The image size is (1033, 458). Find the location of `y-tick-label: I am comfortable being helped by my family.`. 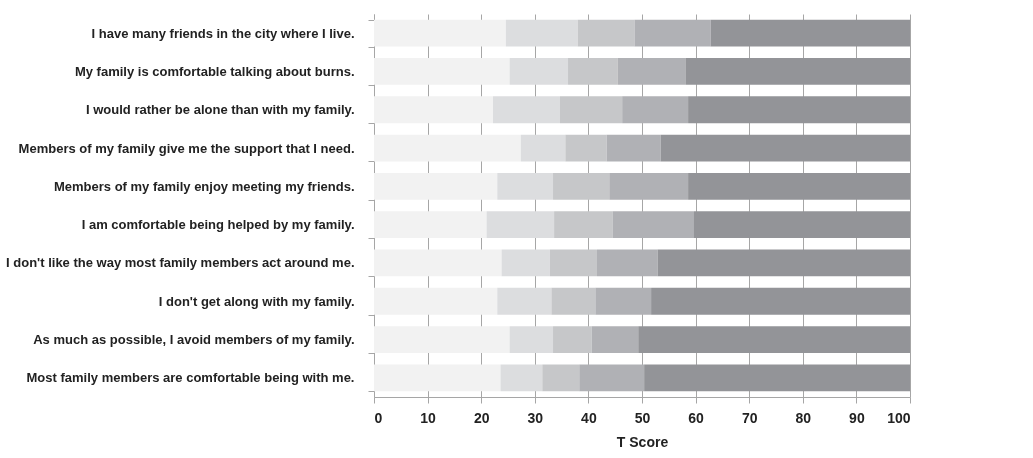

y-tick-label: I am comfortable being helped by my family. is located at coordinates (218, 225).